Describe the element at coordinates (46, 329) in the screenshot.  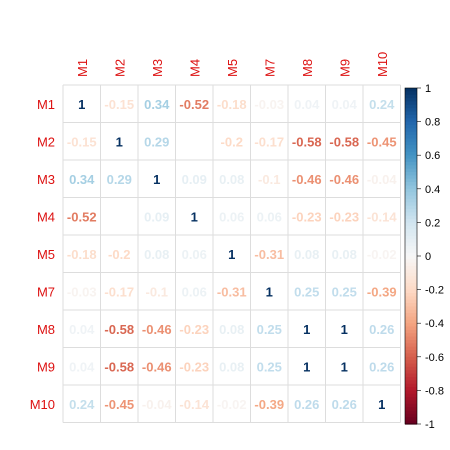
I see `row-label-m8: M8` at that location.